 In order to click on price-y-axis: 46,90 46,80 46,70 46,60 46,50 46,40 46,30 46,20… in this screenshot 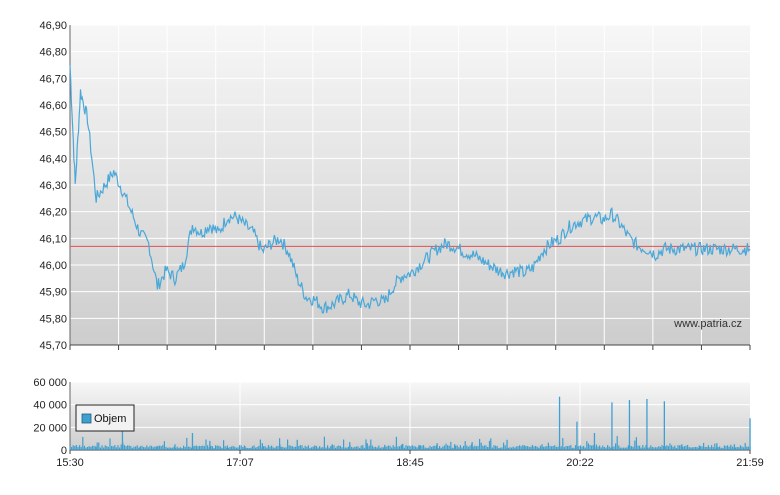, I will do `click(53, 186)`.